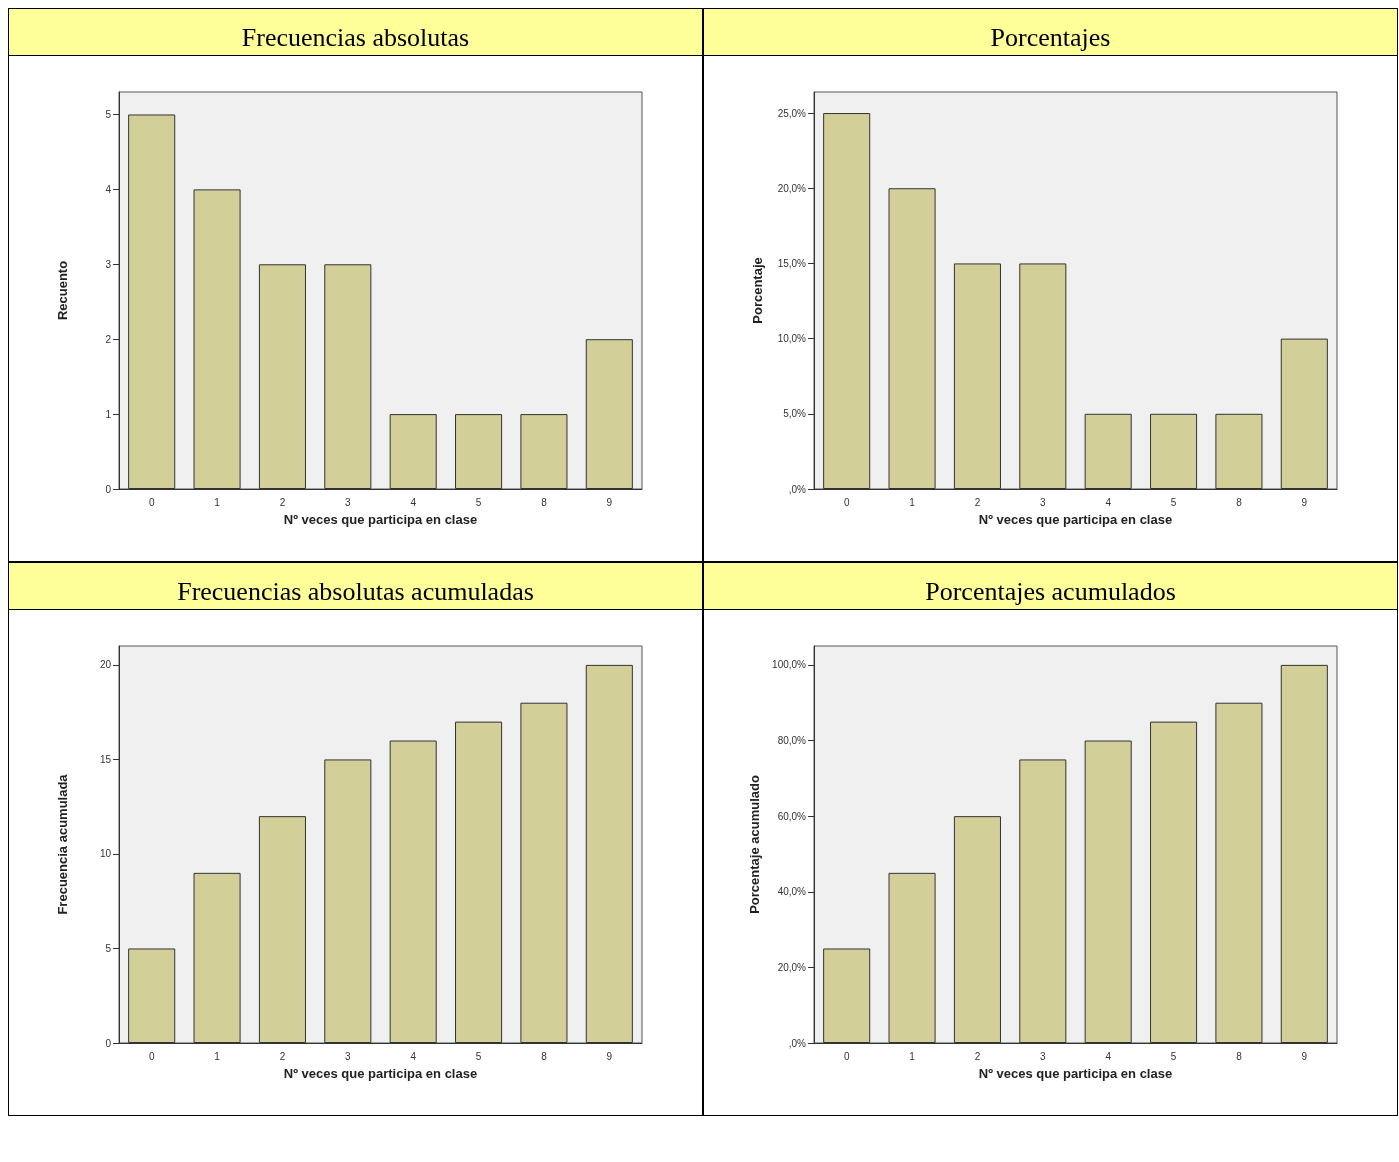 This screenshot has width=1399, height=1162. What do you see at coordinates (792, 892) in the screenshot?
I see `y-tick-label: 40,0%` at bounding box center [792, 892].